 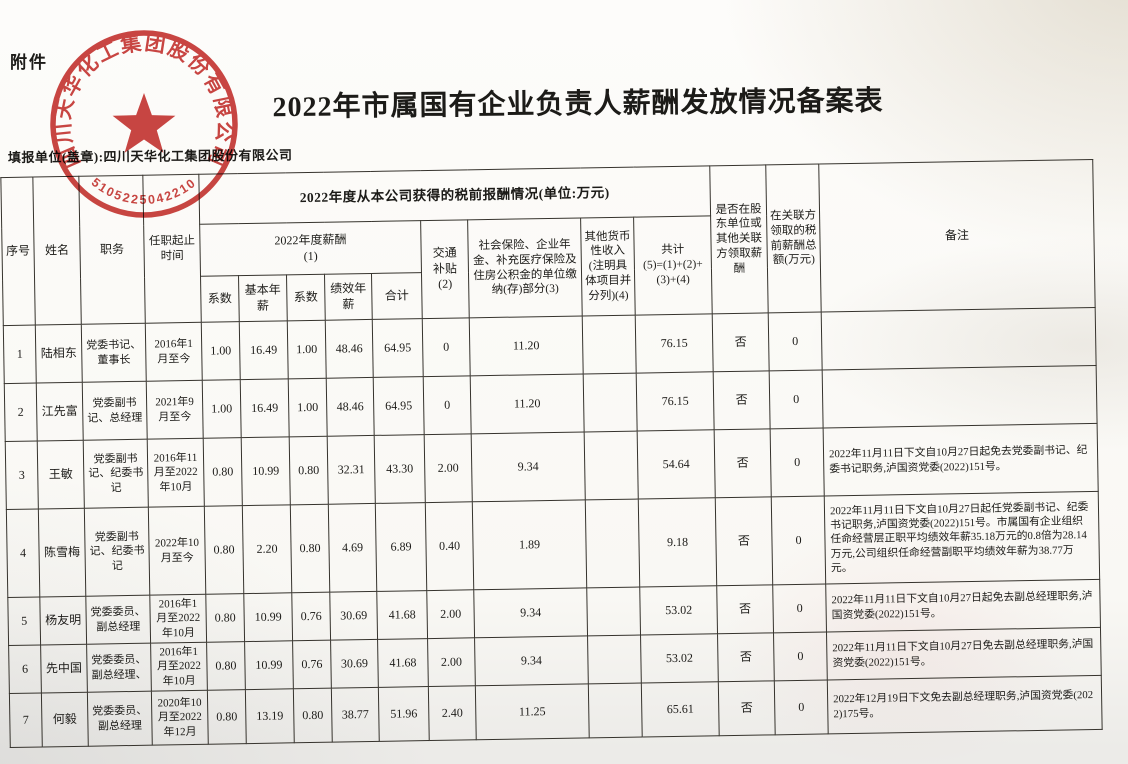 I want to click on cell-term: 2021年9月至今, so click(x=175, y=410).